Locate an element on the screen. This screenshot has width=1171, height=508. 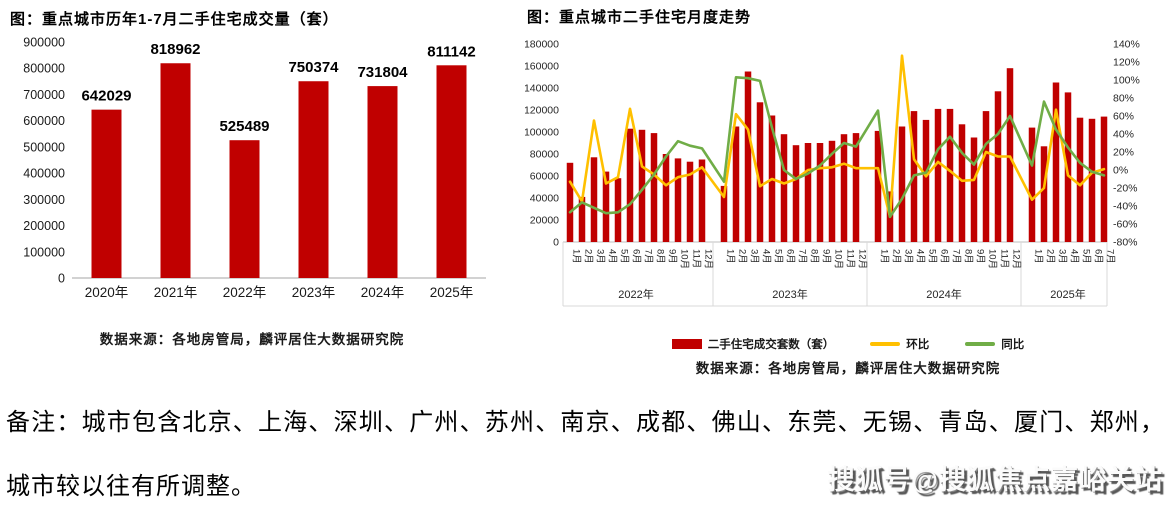
year-label: 2023年 is located at coordinates (789, 294).